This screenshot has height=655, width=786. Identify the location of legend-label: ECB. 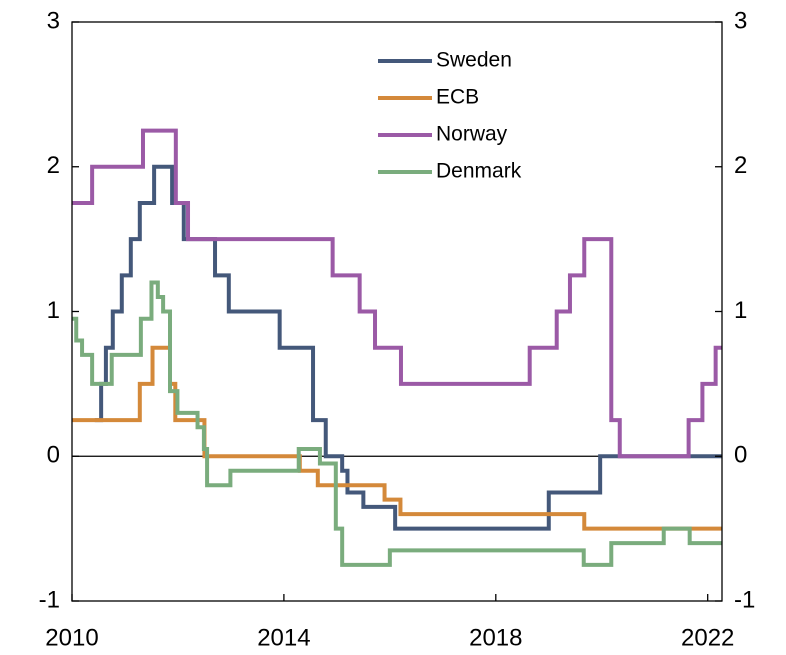
(457, 97).